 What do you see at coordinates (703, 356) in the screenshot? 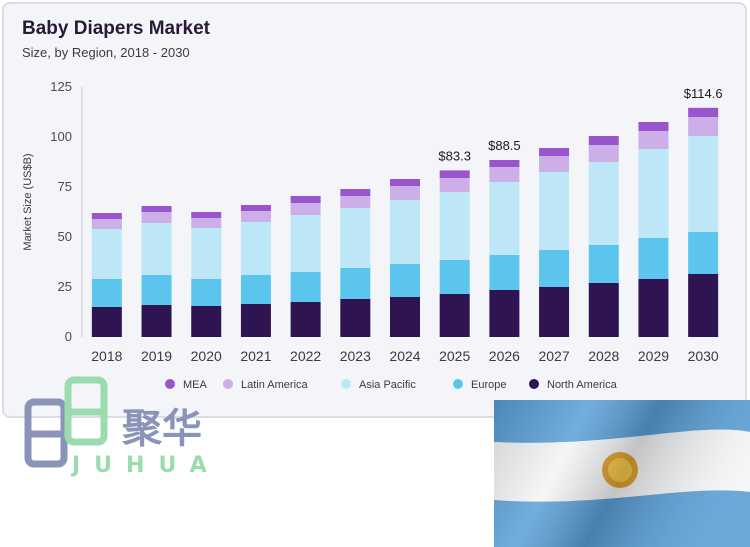
I see `x-tick-label: 2030` at bounding box center [703, 356].